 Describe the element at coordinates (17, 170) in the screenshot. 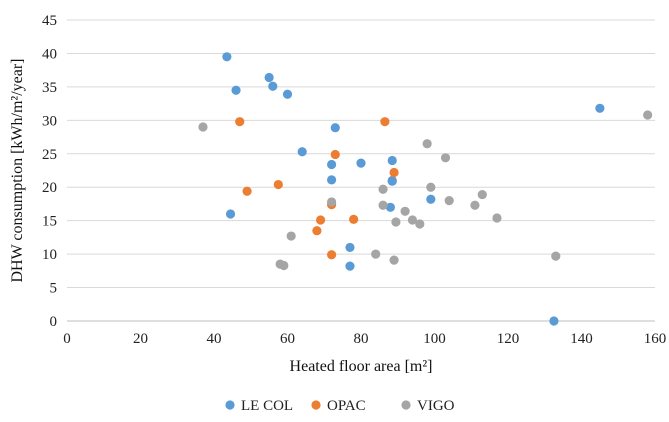

I see `y-axis-title: DHW consumption [kWh/m²/year]` at that location.